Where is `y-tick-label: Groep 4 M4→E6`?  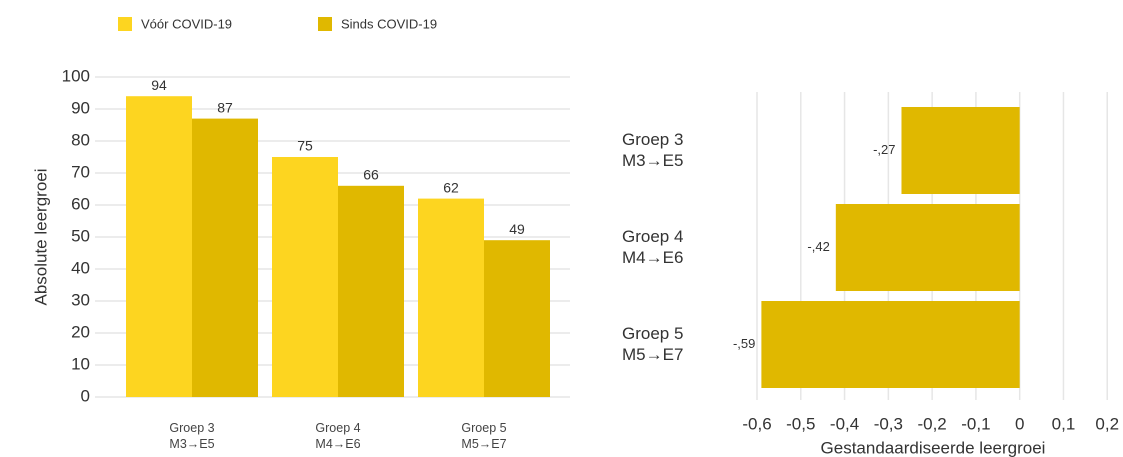
y-tick-label: Groep 4 M4→E6 is located at coordinates (653, 246).